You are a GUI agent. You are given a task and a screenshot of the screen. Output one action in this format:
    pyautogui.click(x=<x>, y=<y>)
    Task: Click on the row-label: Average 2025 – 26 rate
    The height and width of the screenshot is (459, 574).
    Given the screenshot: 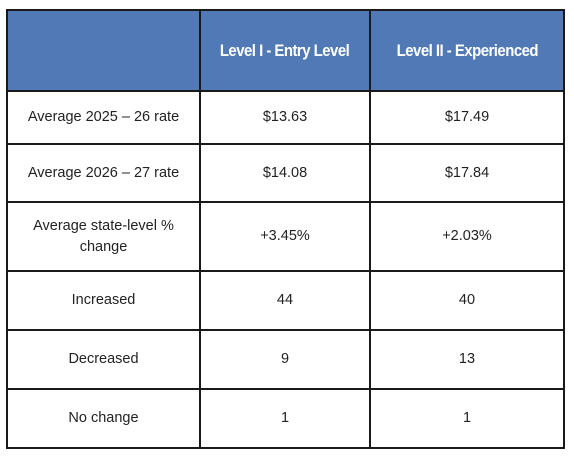 What is the action you would take?
    pyautogui.click(x=103, y=117)
    